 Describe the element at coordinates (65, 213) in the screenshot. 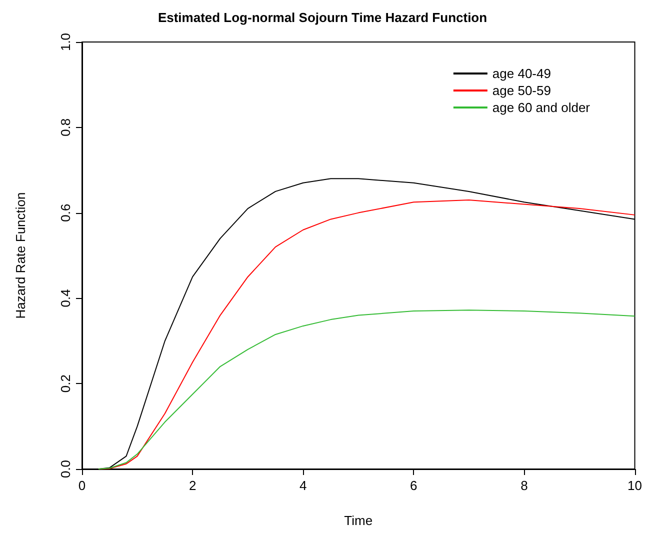

I see `y-tick-label: 0.6` at that location.